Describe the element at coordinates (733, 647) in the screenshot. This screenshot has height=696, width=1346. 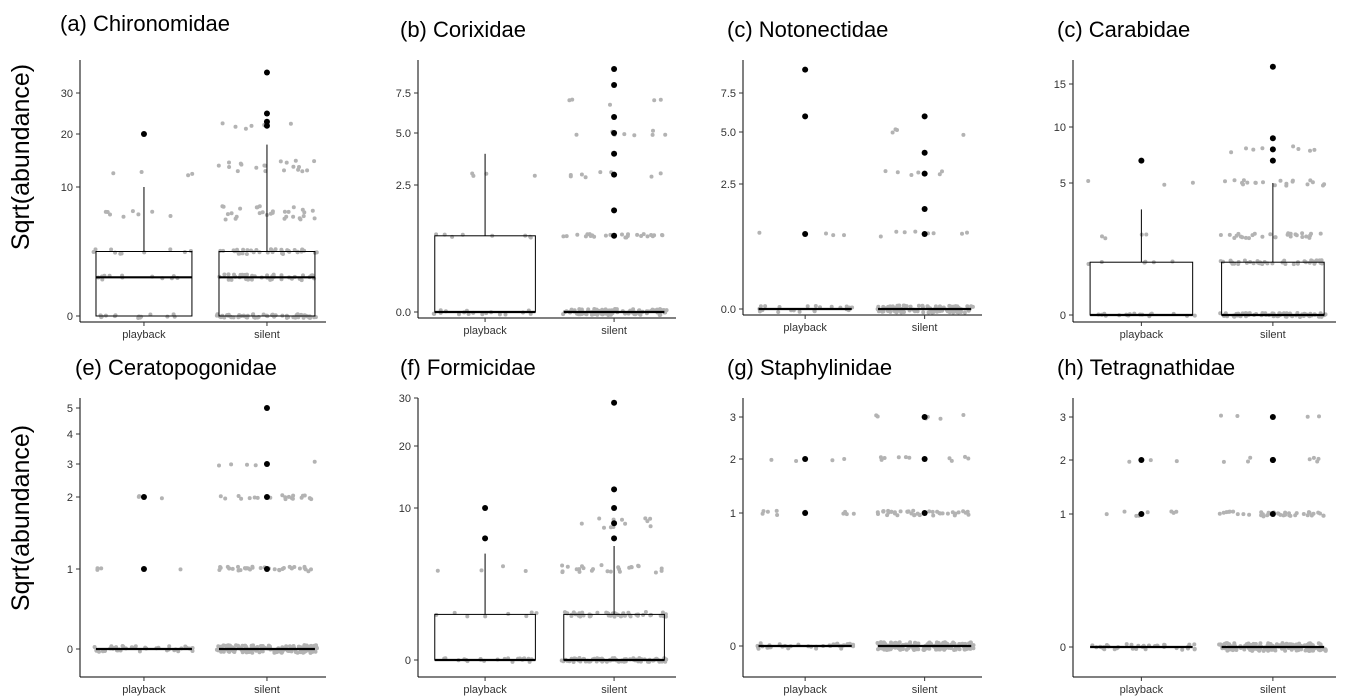
I see `y-tick-label: 0` at that location.